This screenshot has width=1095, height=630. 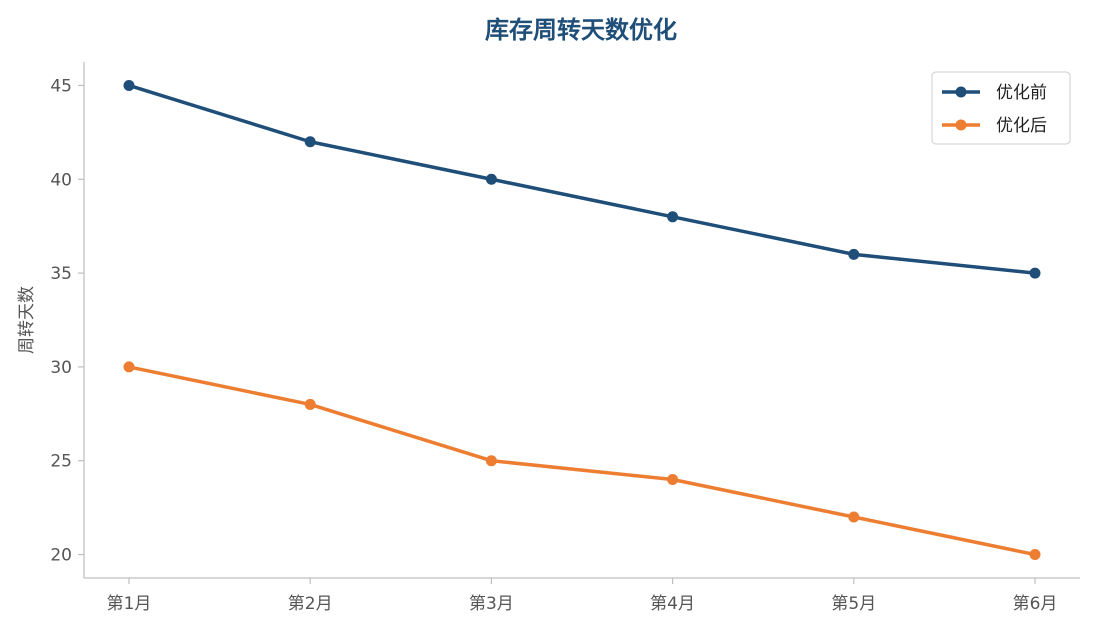 What do you see at coordinates (61, 274) in the screenshot?
I see `y-tick-label: 35` at bounding box center [61, 274].